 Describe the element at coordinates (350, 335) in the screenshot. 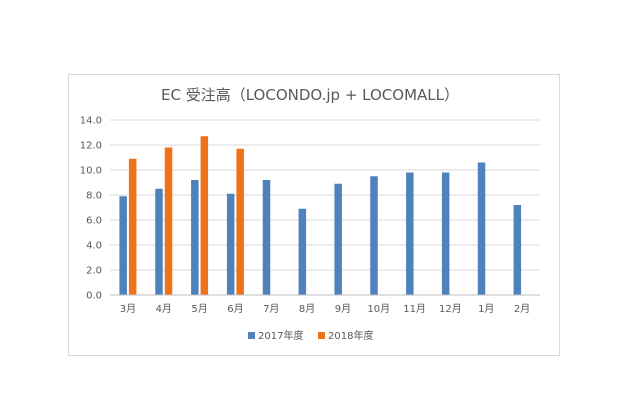

I see `legend-label: 2018年度` at that location.